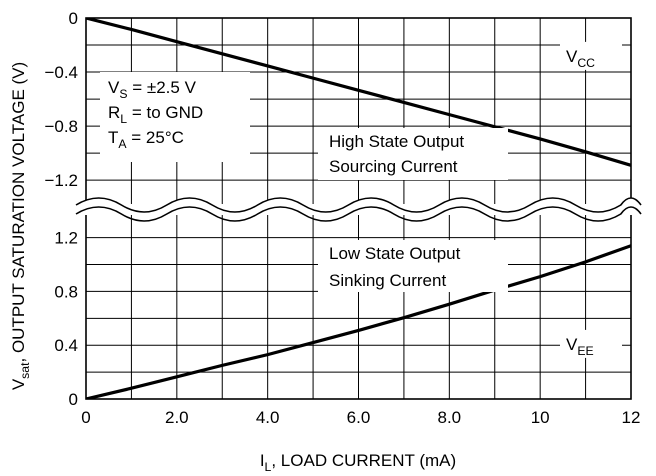  I want to click on y-tick-label: 0.8, so click(66, 291).